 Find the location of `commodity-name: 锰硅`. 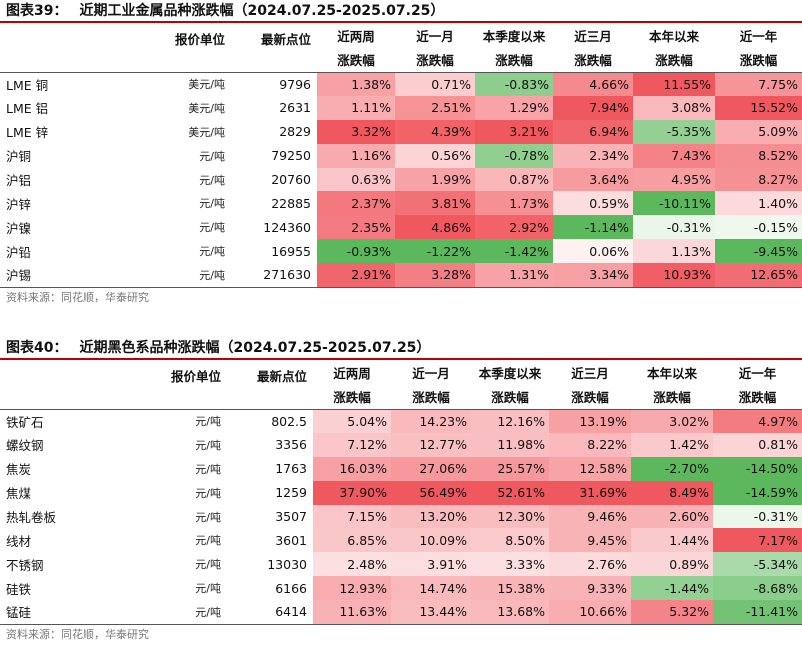

commodity-name: 锰硅 is located at coordinates (47, 612).